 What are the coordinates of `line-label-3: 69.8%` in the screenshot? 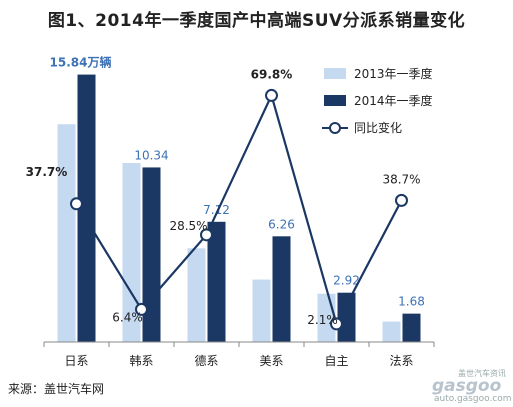 It's located at (272, 74).